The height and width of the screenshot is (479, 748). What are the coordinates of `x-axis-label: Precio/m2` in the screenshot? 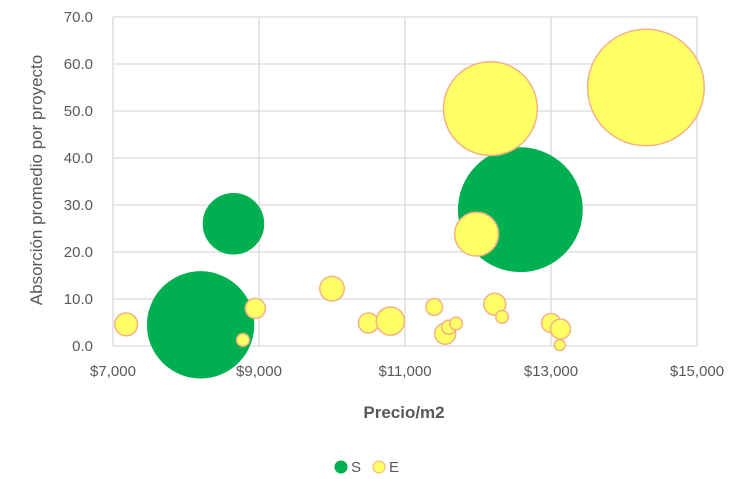 It's located at (403, 412).